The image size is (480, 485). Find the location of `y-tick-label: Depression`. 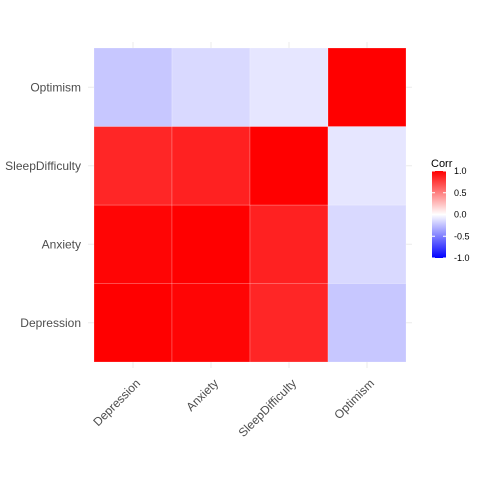

y-tick-label: Depression is located at coordinates (50, 323).